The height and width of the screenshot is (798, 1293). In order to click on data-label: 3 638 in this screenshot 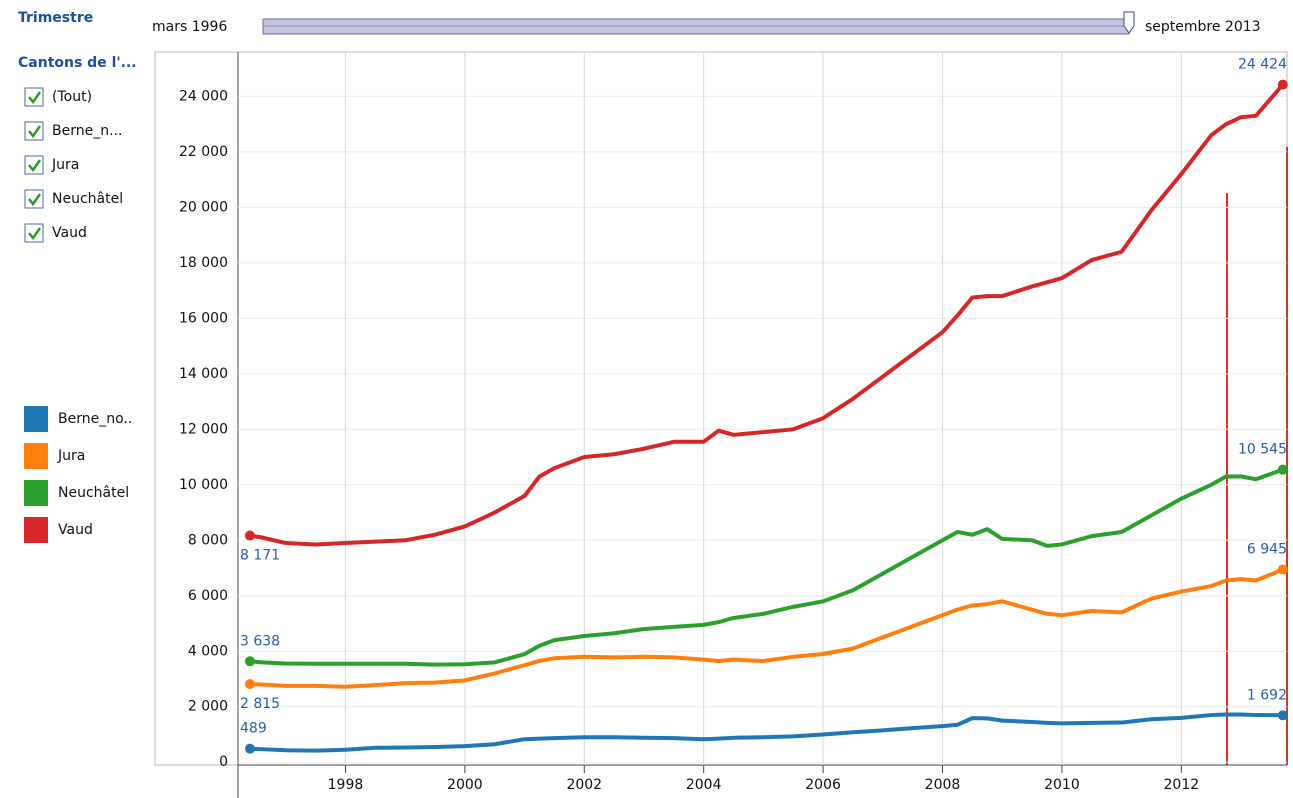, I will do `click(260, 641)`.